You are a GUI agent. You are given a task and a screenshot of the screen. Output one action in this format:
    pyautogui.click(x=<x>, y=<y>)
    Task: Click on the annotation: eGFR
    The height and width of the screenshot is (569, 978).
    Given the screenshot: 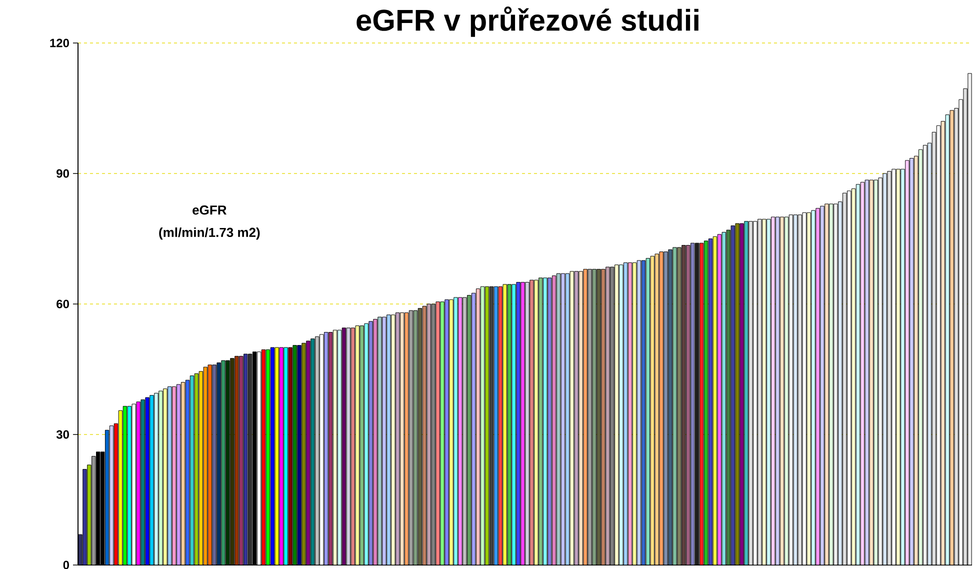 What is the action you would take?
    pyautogui.click(x=209, y=210)
    